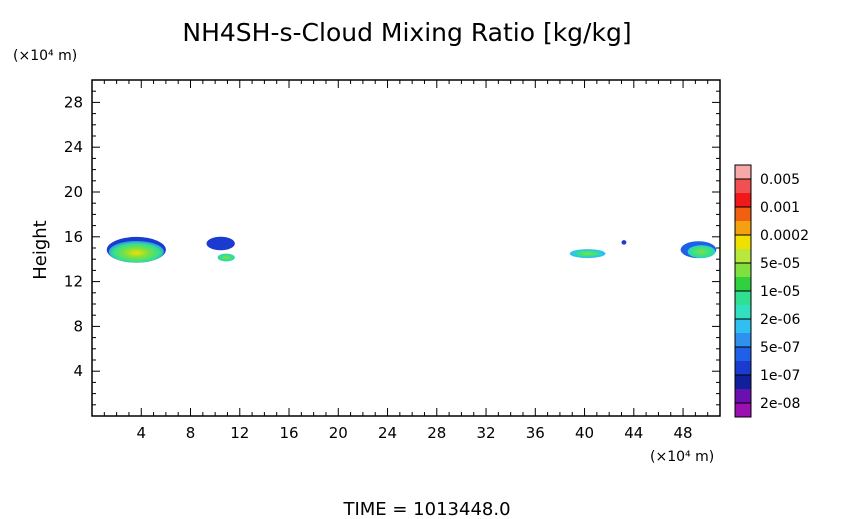 Image resolution: width=854 pixels, height=519 pixels. Describe the element at coordinates (45, 56) in the screenshot. I see `y-unit-label: (×10⁴ m)` at that location.